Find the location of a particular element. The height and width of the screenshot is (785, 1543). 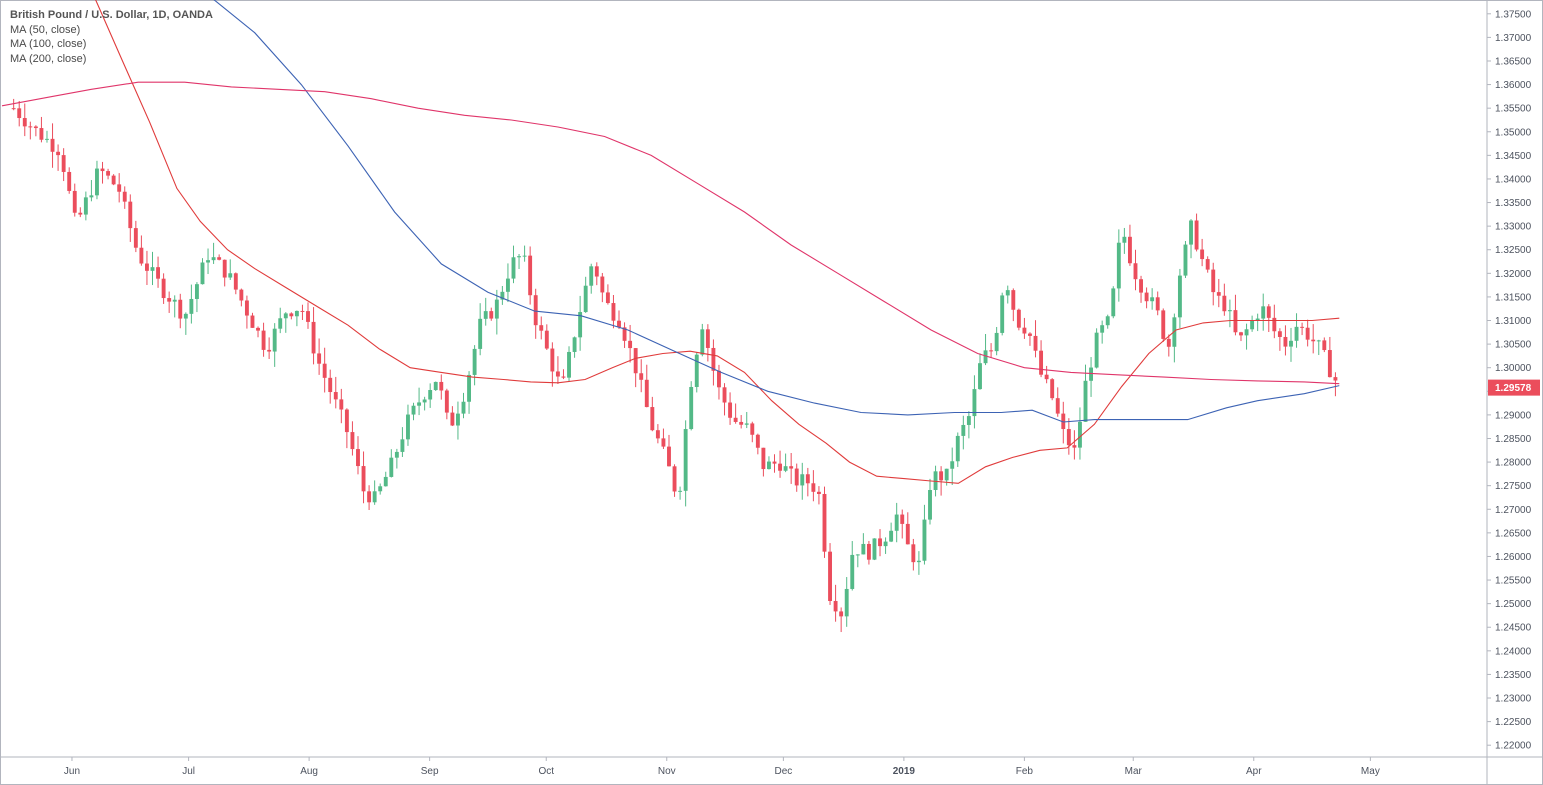

price-tick-label: 1.30000 is located at coordinates (1513, 368).